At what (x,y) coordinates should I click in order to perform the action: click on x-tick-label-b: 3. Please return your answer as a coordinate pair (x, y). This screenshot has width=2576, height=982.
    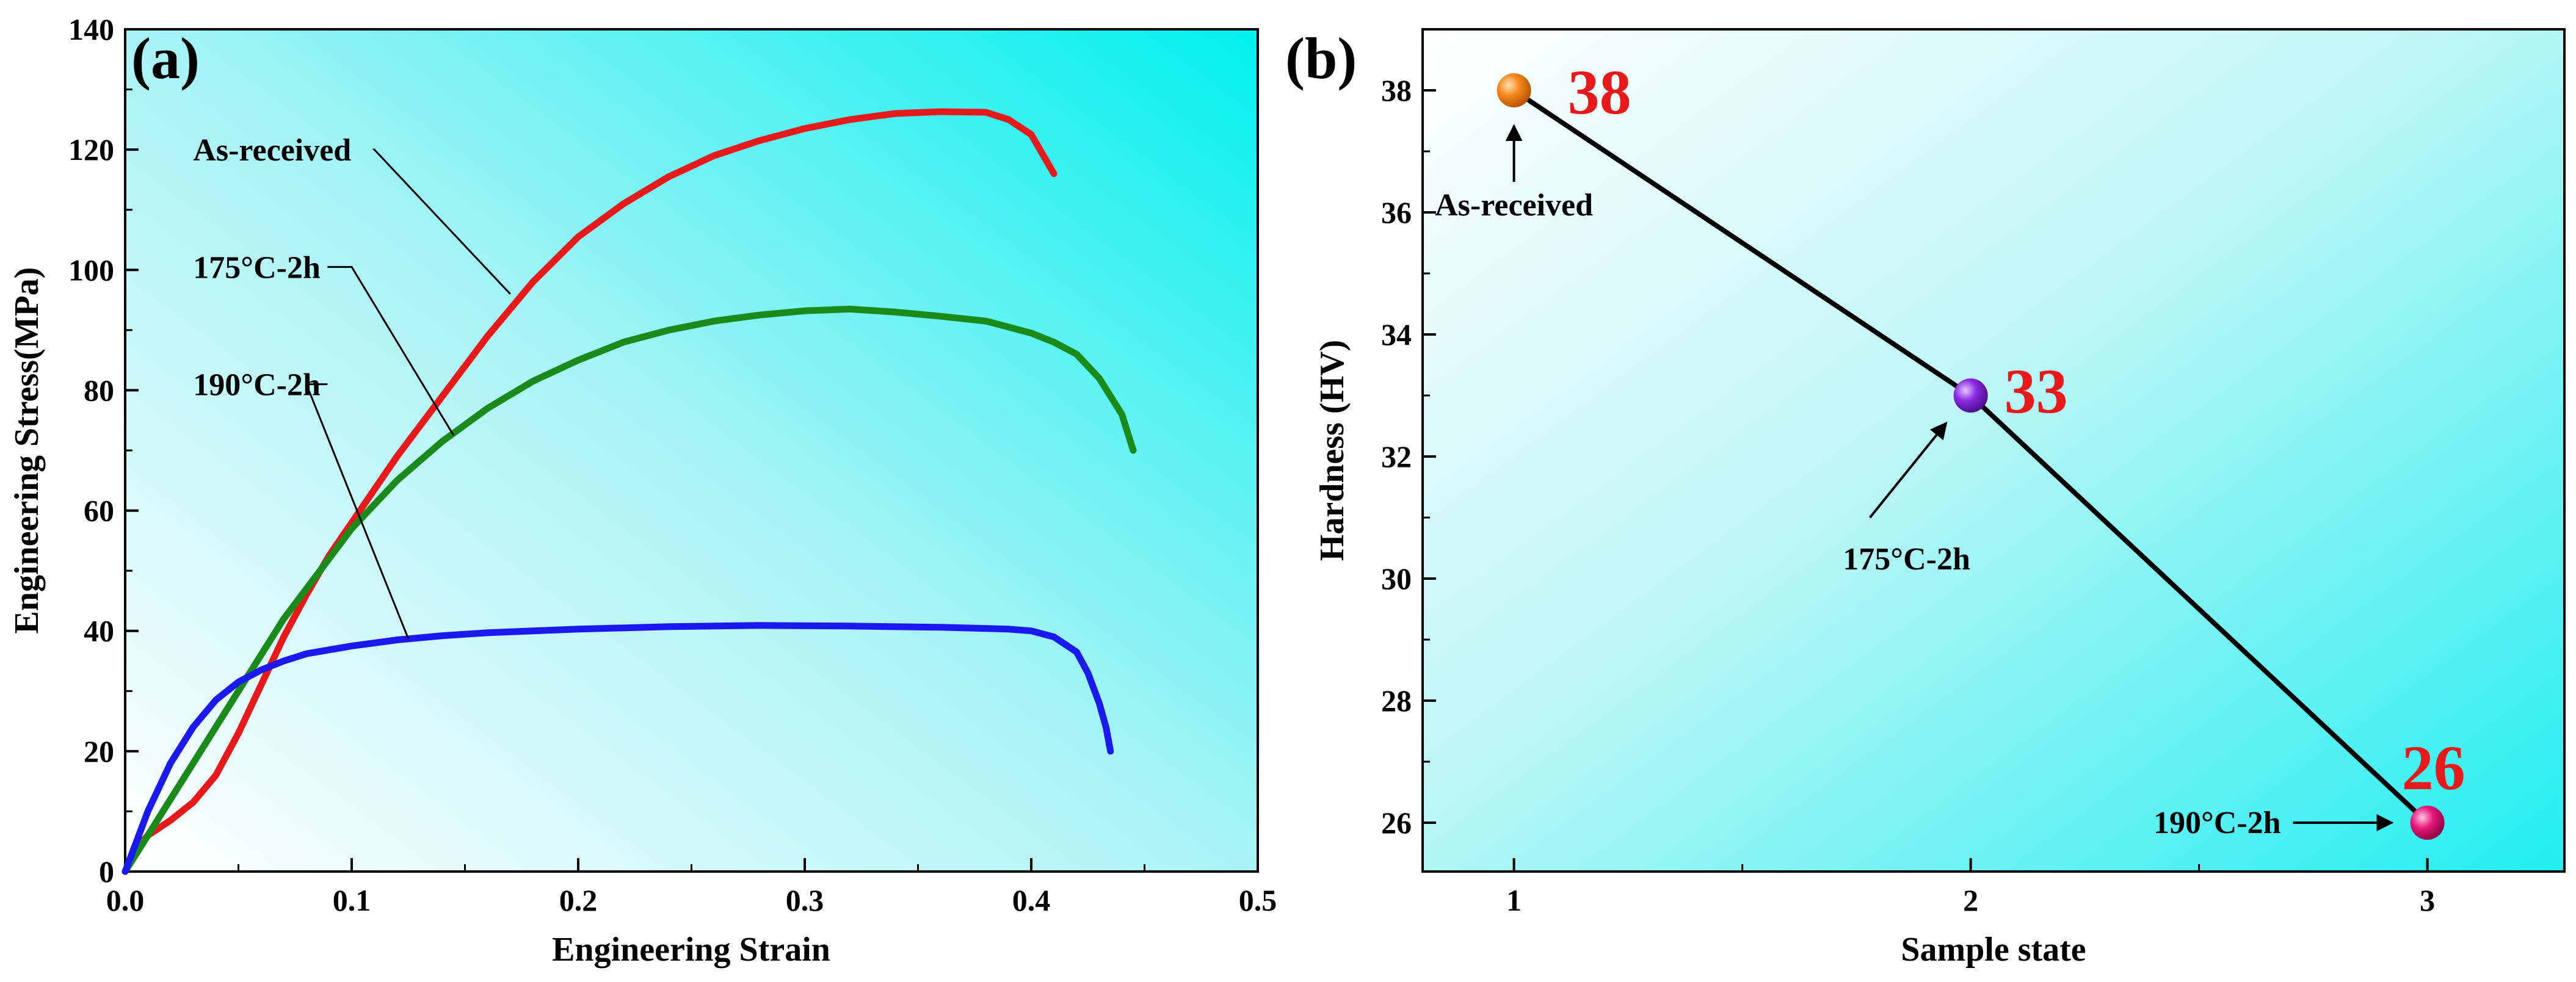
    Looking at the image, I should click on (2427, 900).